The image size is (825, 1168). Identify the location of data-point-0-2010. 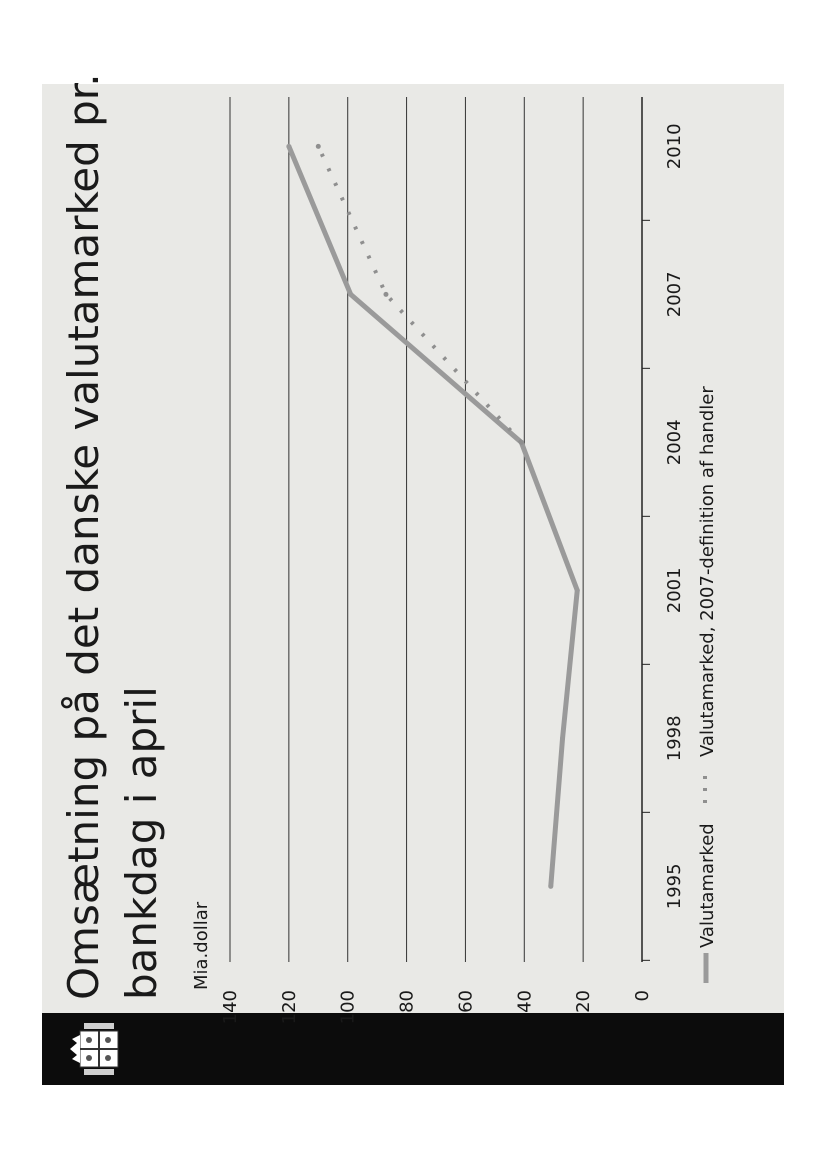
(289, 146).